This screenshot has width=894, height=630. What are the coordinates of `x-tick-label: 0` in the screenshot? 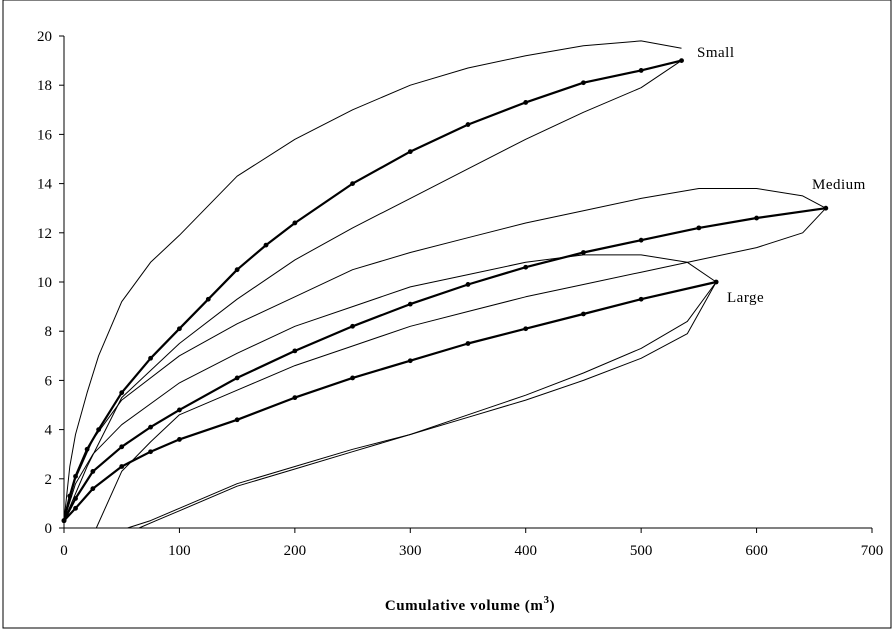 It's located at (64, 551).